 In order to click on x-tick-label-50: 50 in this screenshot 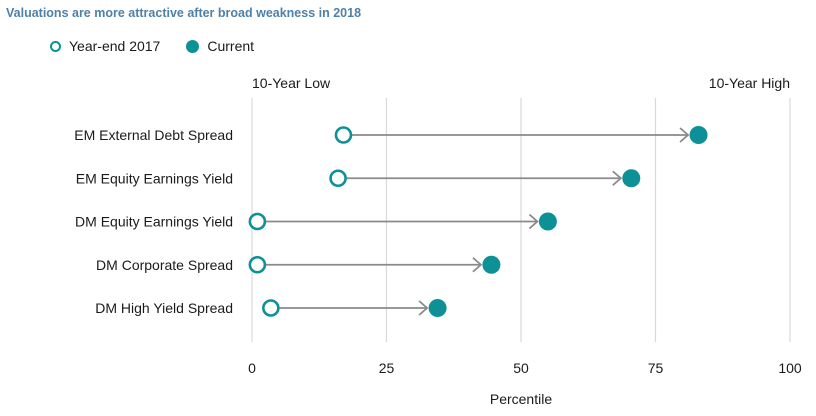, I will do `click(521, 368)`.